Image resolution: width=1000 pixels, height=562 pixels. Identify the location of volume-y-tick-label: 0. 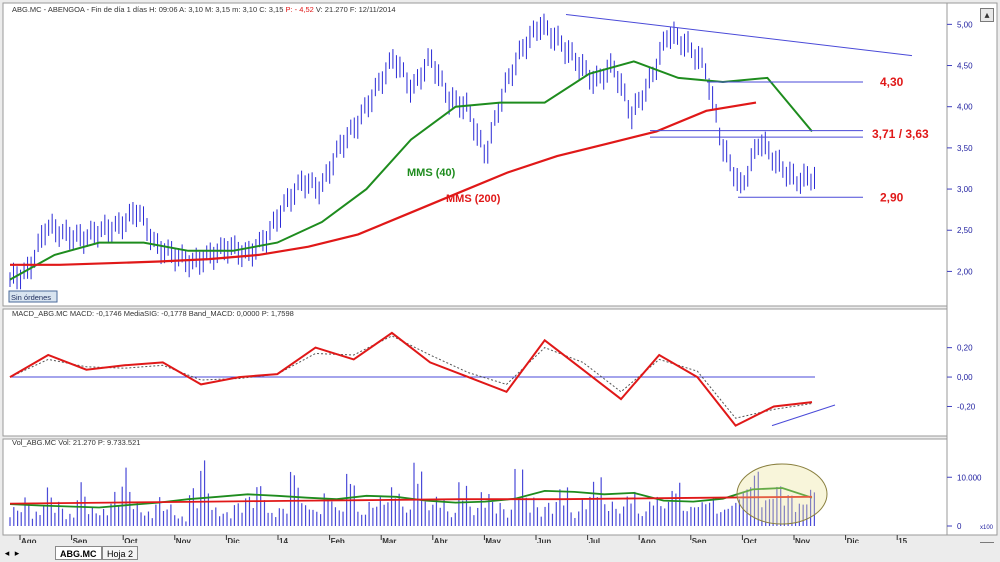
(959, 526).